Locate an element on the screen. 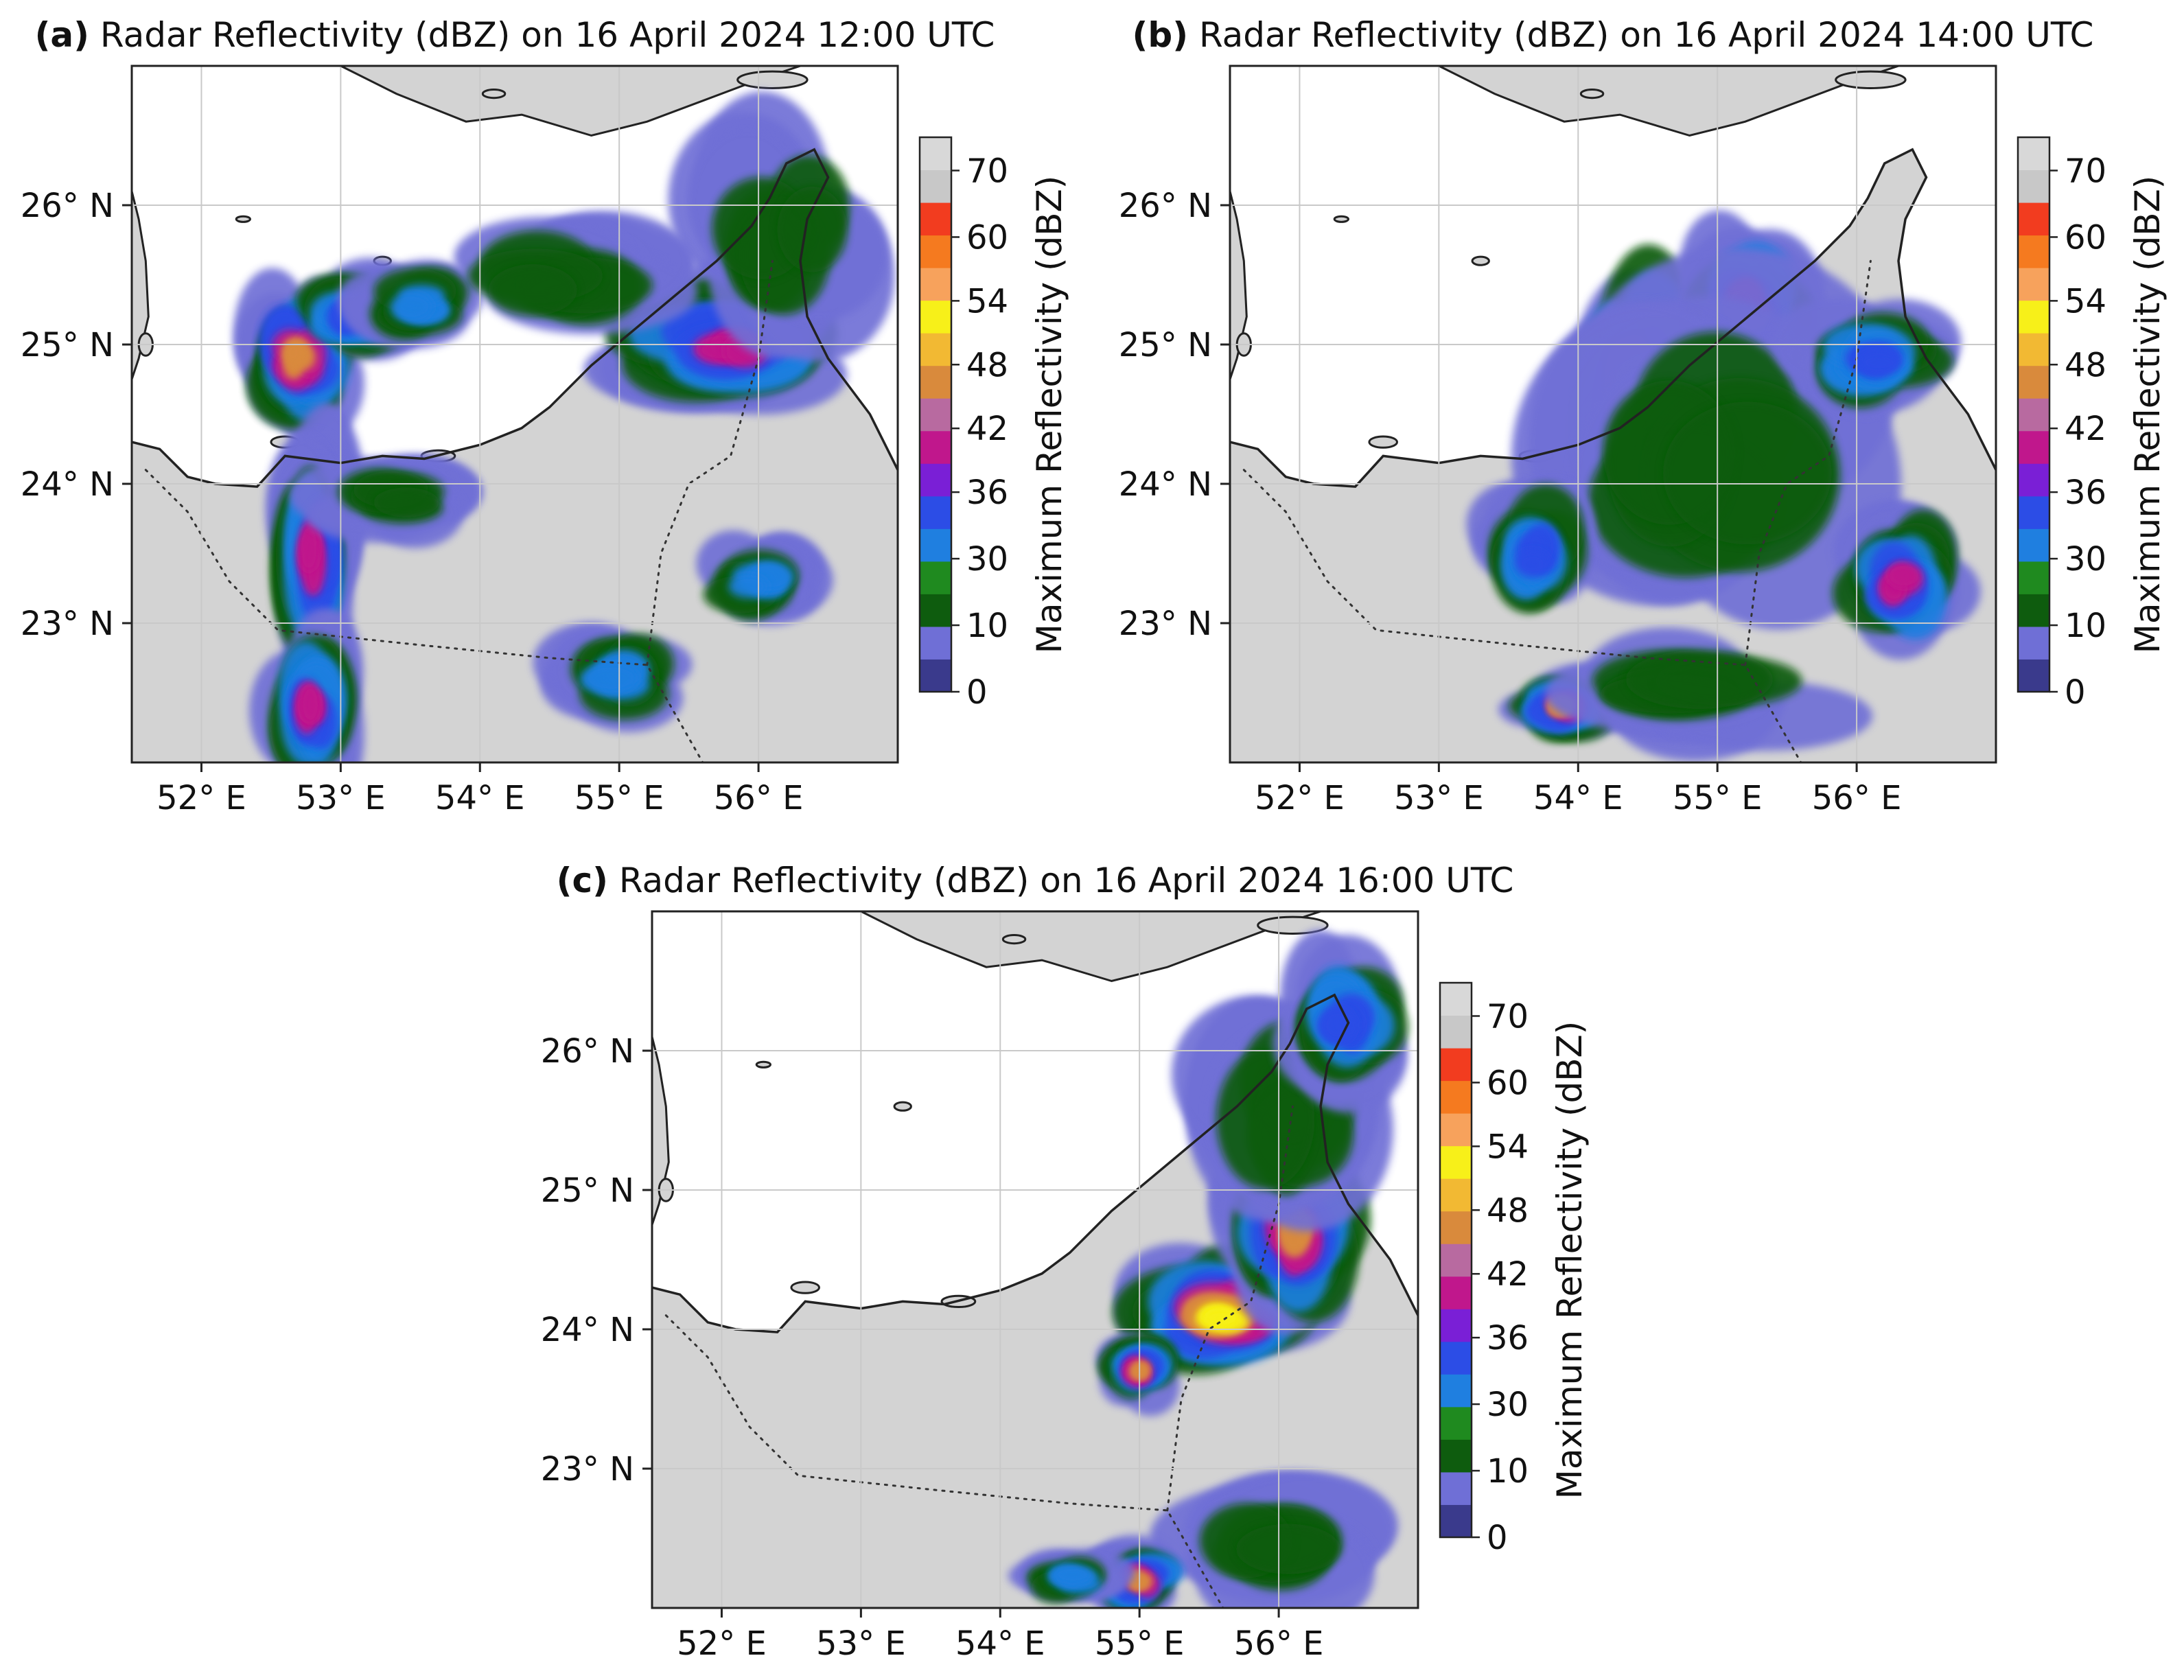 The image size is (2184, 1680). colorbar-frame is located at coordinates (935, 414).